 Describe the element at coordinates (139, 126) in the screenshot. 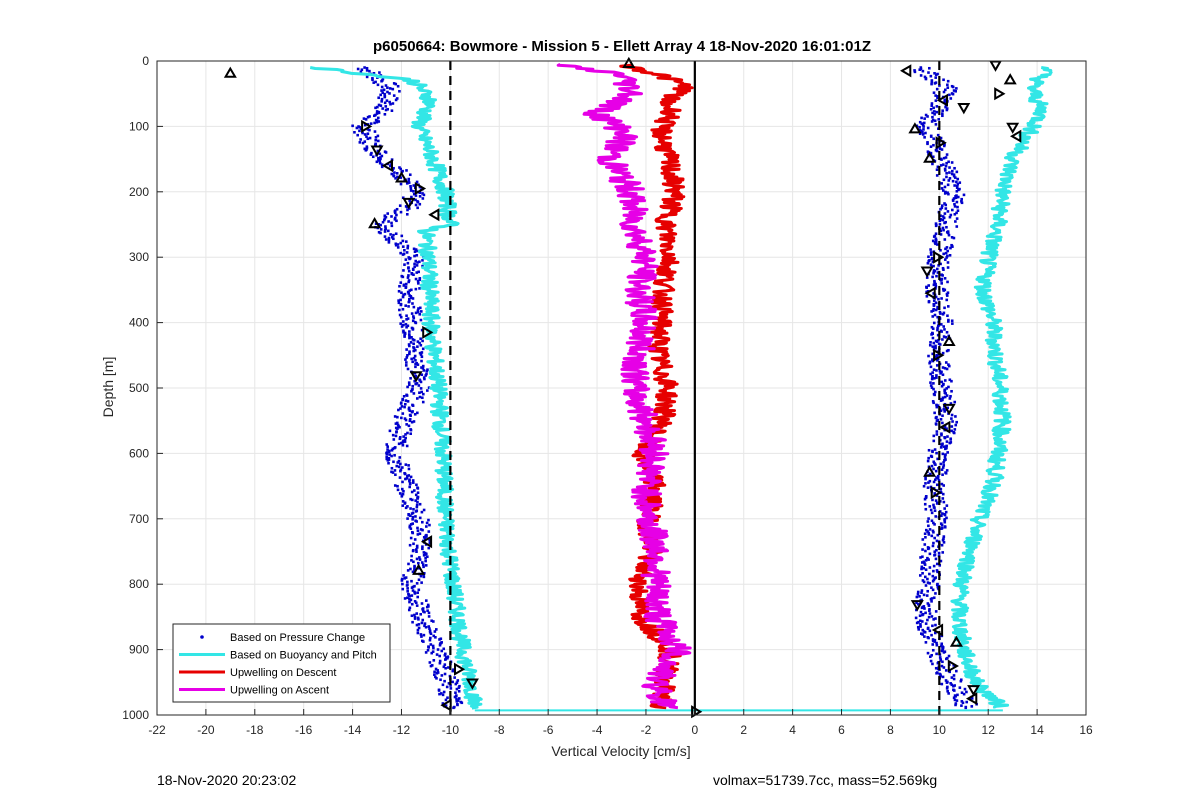

I see `y-tick-label: 100` at that location.